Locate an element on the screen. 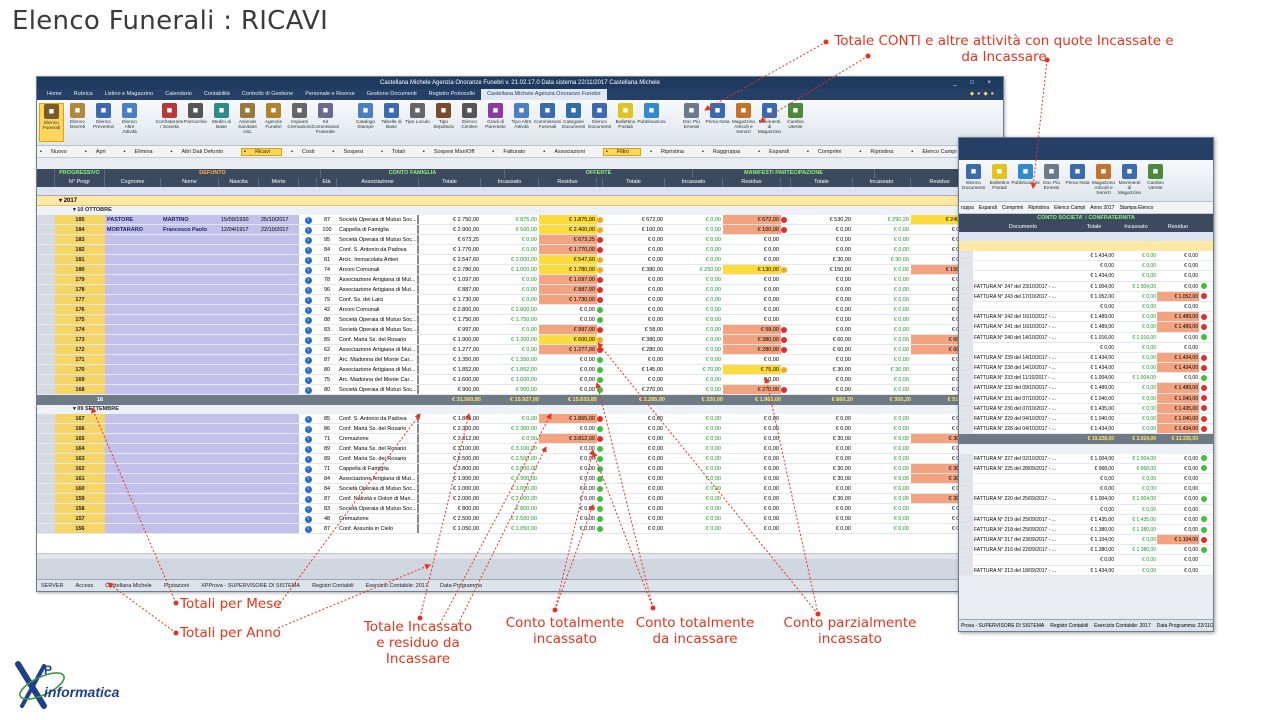  ribbon-button: ■ Doc Più Emessi is located at coordinates (1051, 180).